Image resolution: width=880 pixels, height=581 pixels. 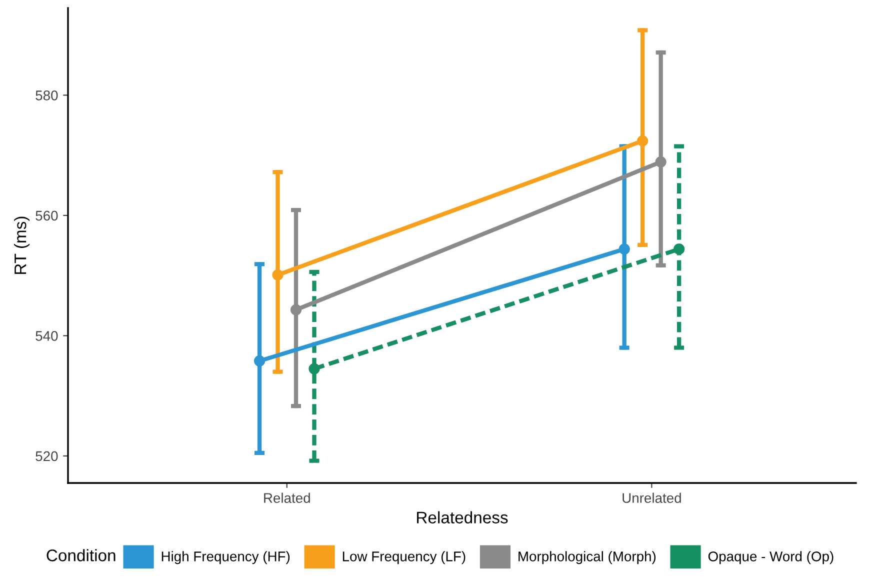 I want to click on y-tick-label: 520, so click(x=47, y=456).